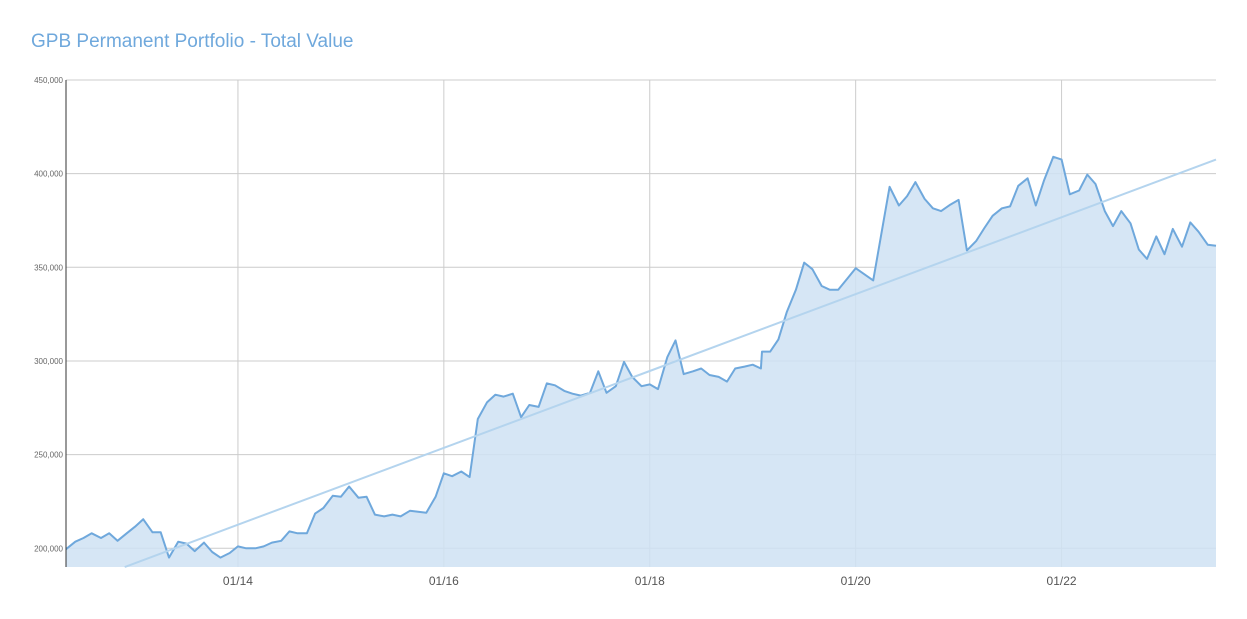 The image size is (1247, 619). Describe the element at coordinates (48, 548) in the screenshot. I see `y-tick-label: 200,000` at that location.